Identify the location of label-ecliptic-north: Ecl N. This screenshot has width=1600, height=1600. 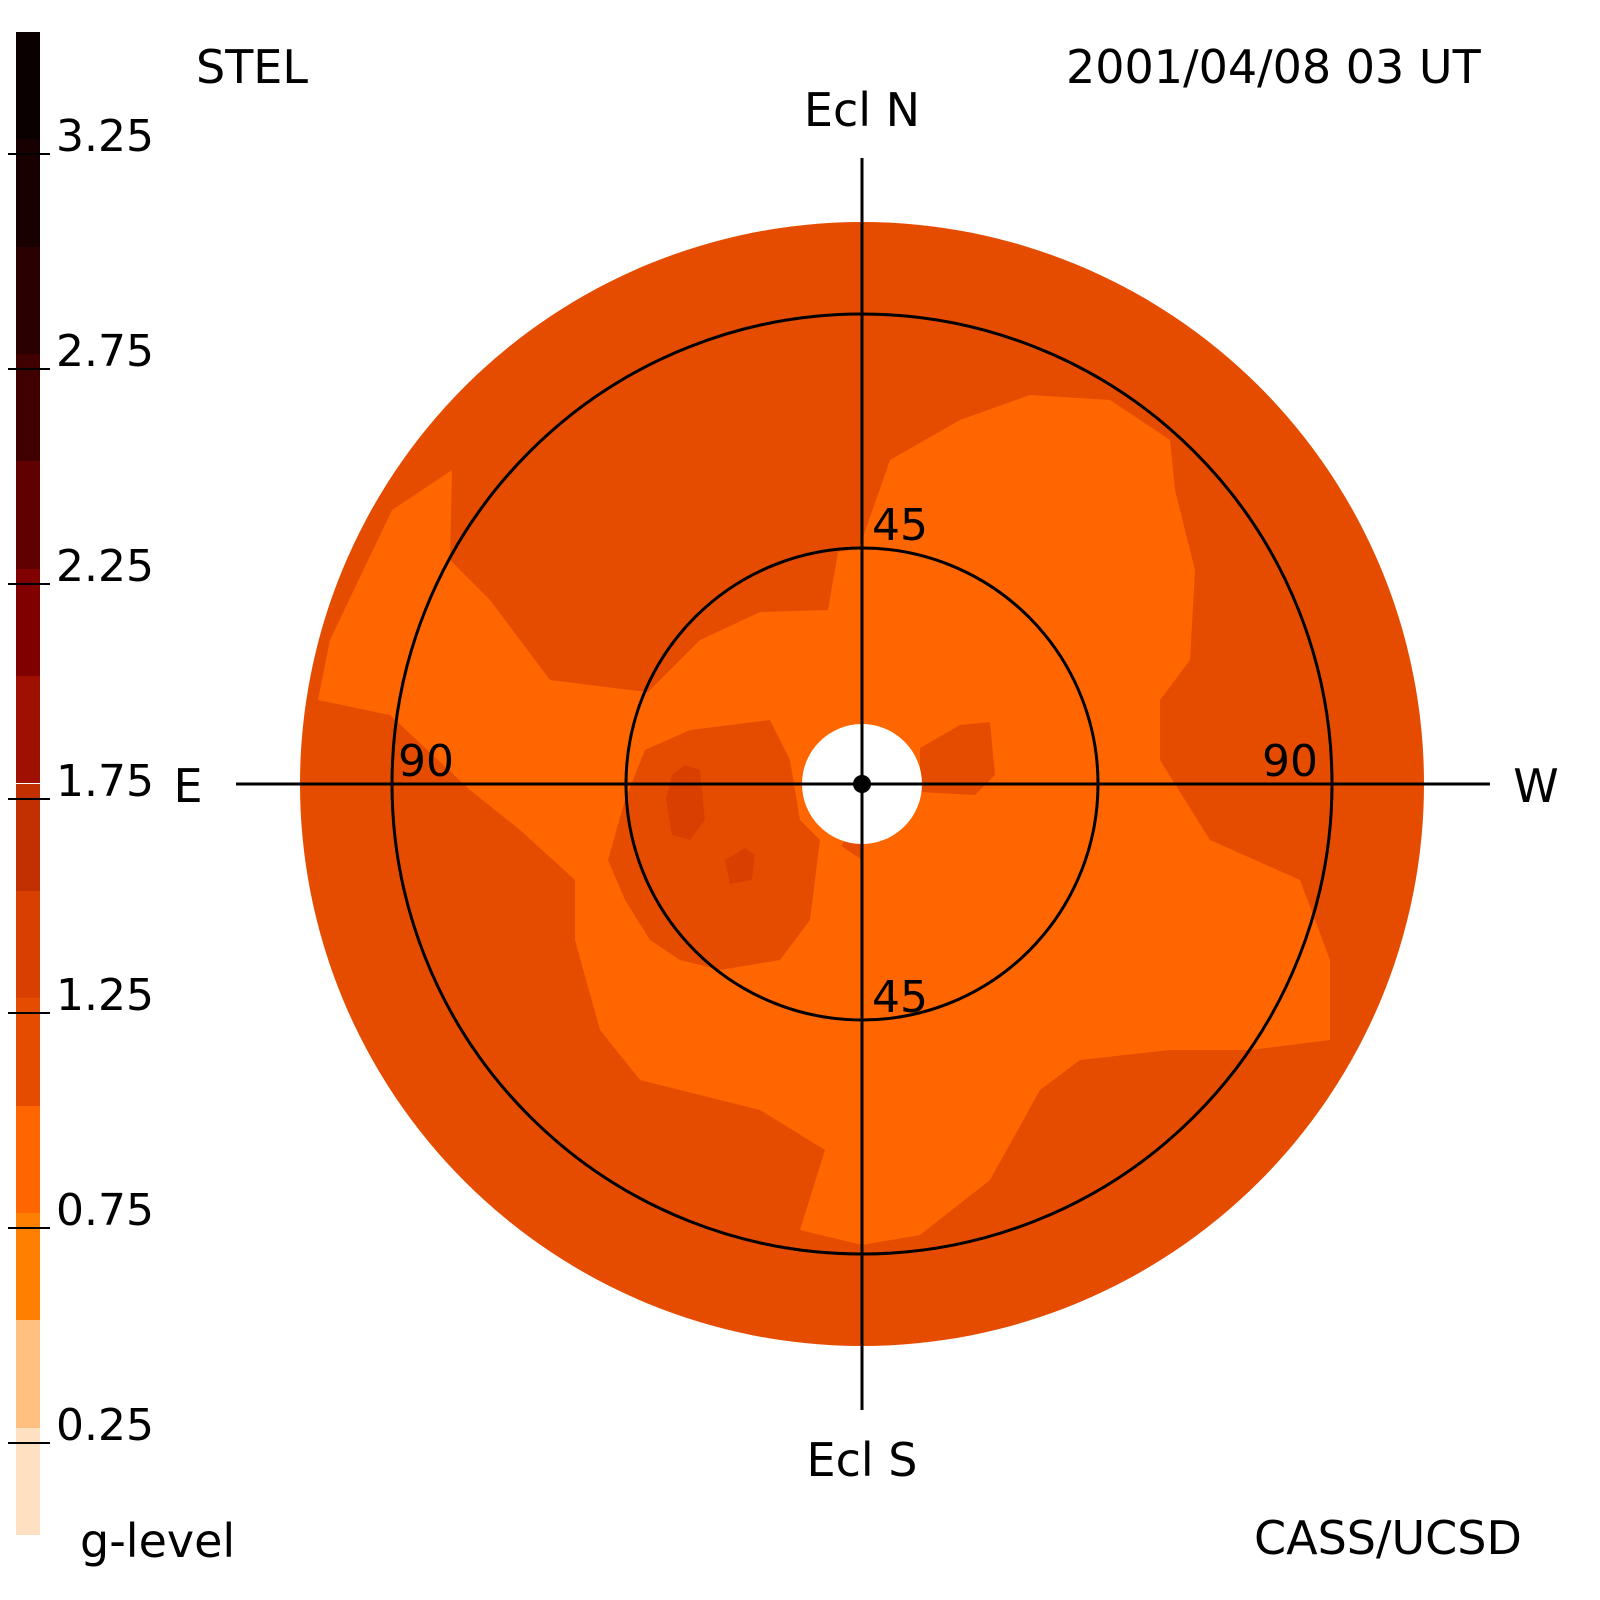
(862, 110).